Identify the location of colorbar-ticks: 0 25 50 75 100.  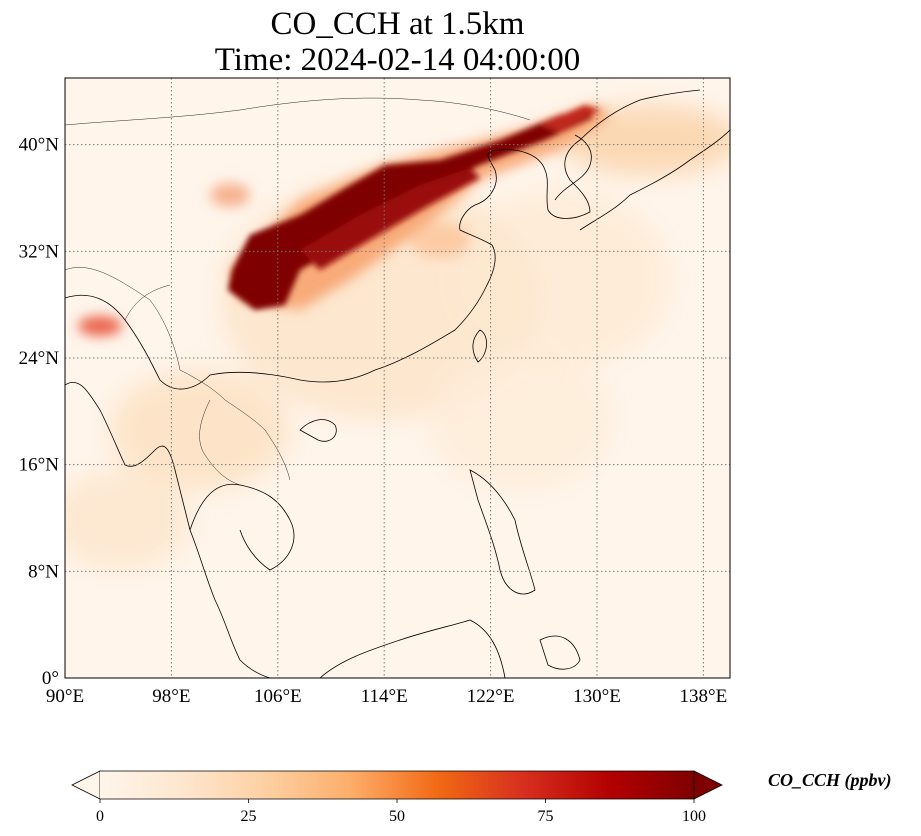
(401, 812).